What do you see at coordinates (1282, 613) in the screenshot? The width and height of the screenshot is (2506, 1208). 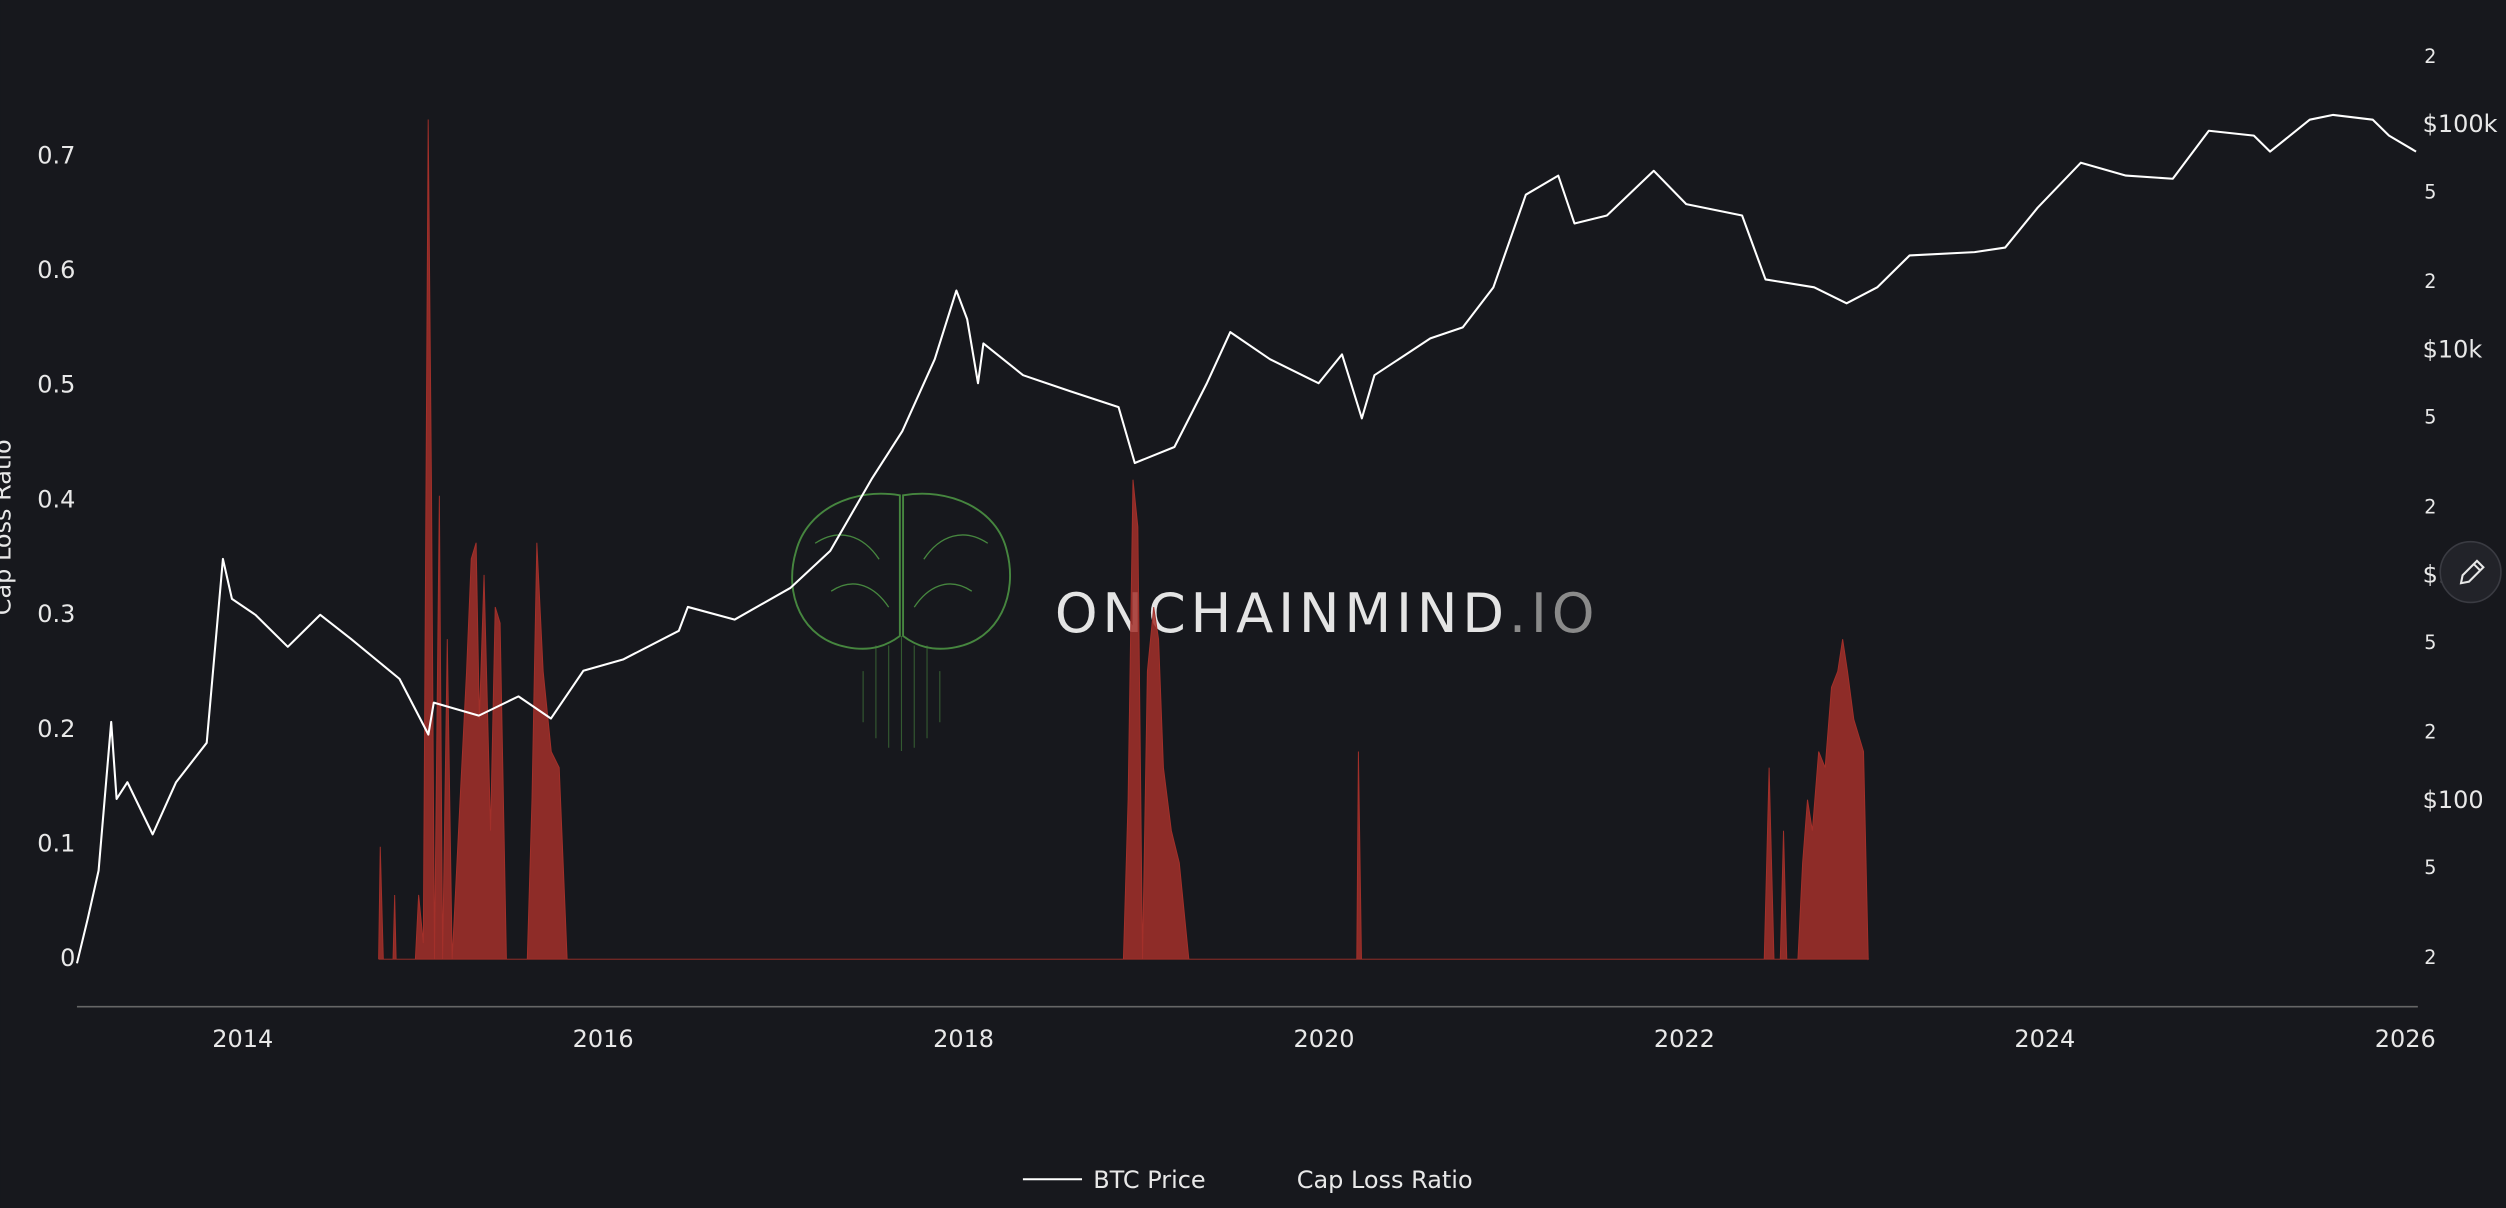 I see `watermark-name: ONCHAINMIND` at bounding box center [1282, 613].